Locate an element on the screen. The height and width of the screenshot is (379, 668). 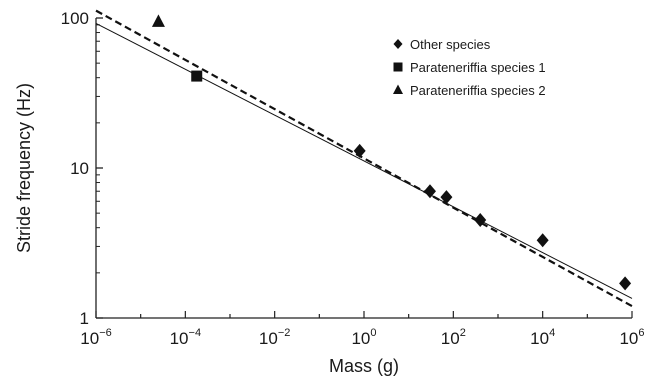
x-tick-label: 10⁻⁴ is located at coordinates (185, 337).